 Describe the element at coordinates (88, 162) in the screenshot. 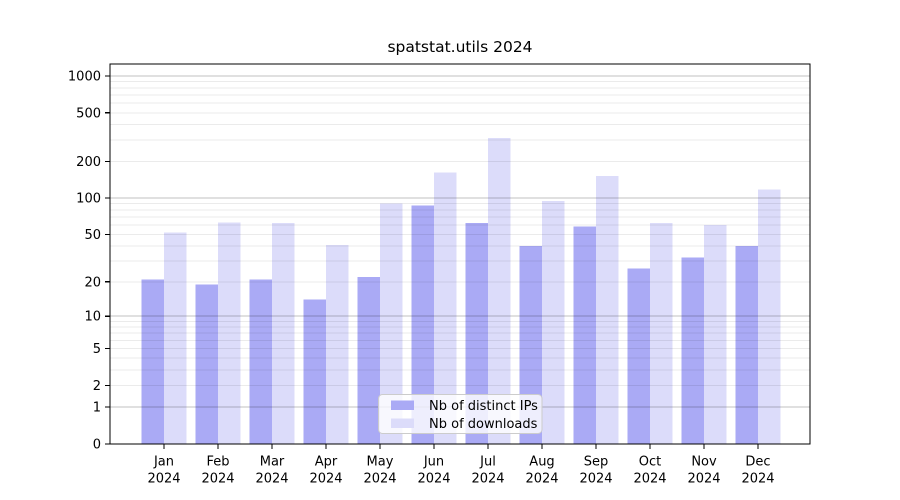

I see `y-tick-label: 200` at that location.